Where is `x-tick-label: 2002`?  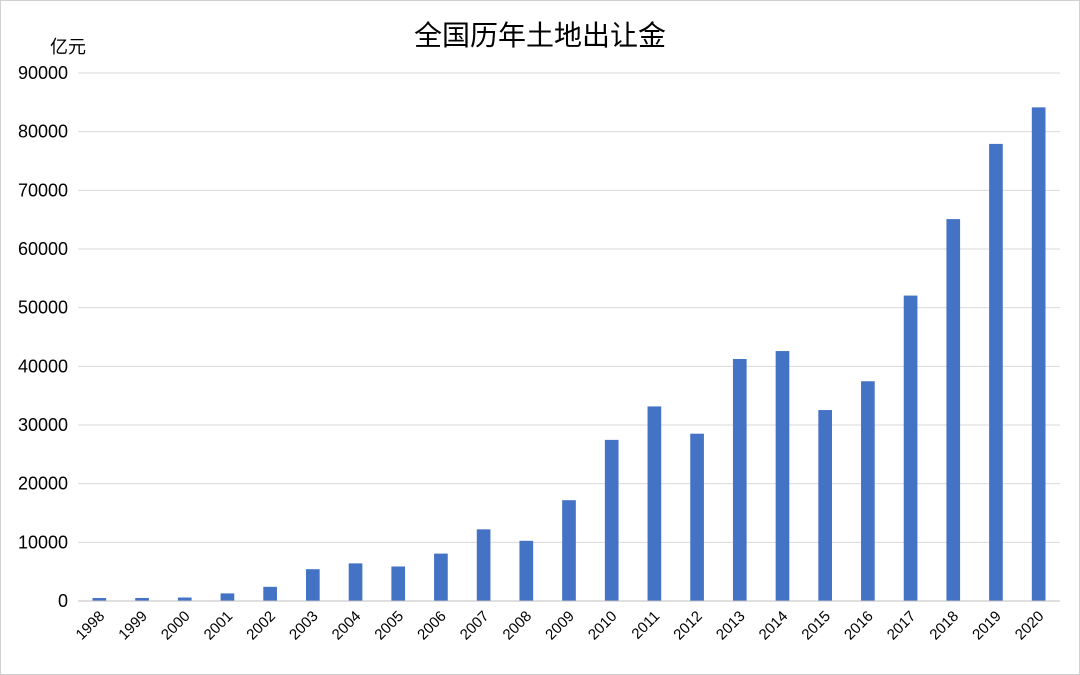 x-tick-label: 2002 is located at coordinates (261, 626).